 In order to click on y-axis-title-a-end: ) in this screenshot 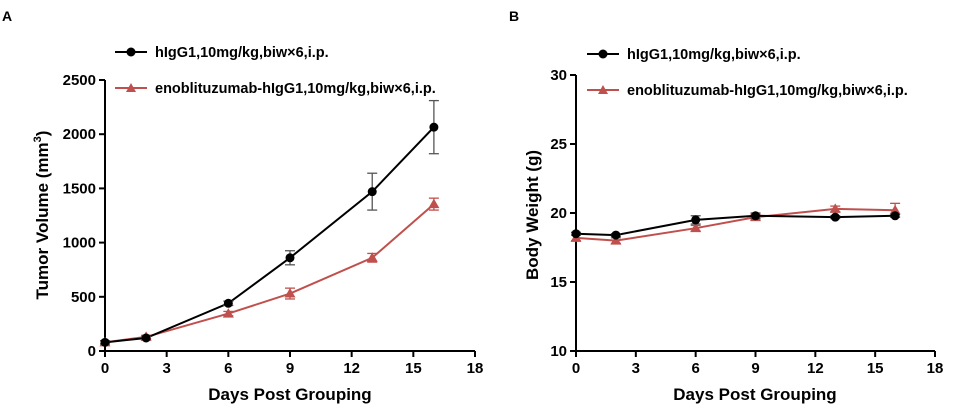, I will do `click(42, 134)`.